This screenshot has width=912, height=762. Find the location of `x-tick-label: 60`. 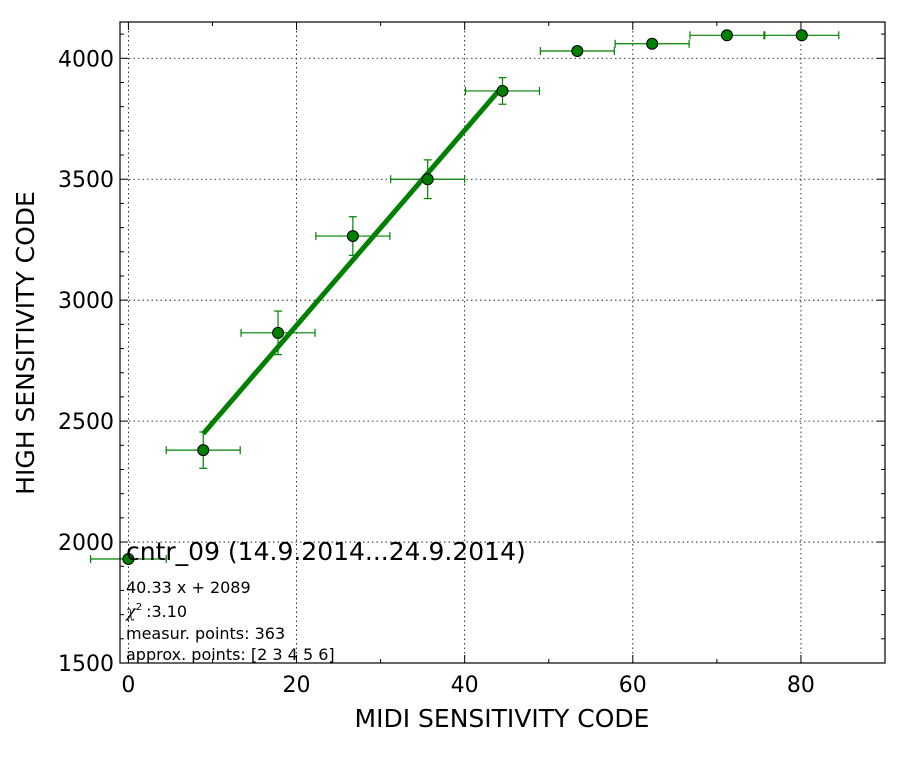

x-tick-label: 60 is located at coordinates (633, 685).